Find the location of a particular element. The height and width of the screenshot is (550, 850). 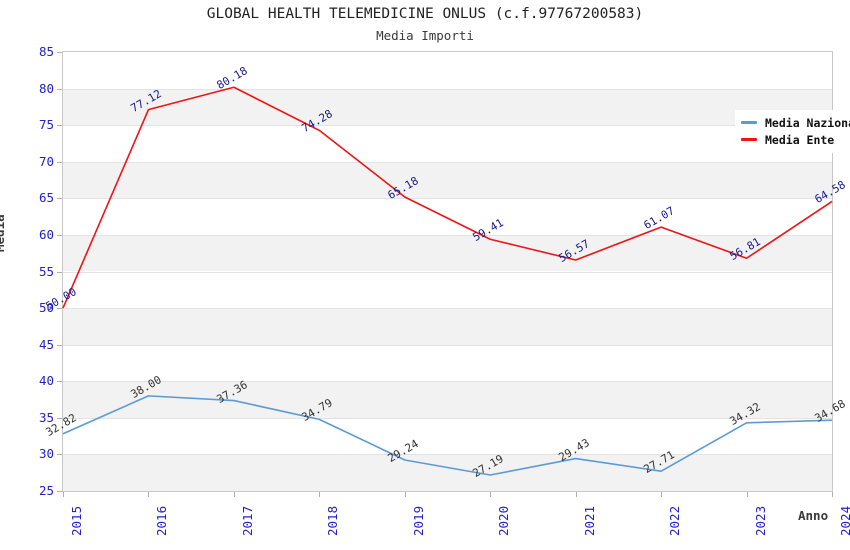

y-tick-label: 55 is located at coordinates (46, 271).